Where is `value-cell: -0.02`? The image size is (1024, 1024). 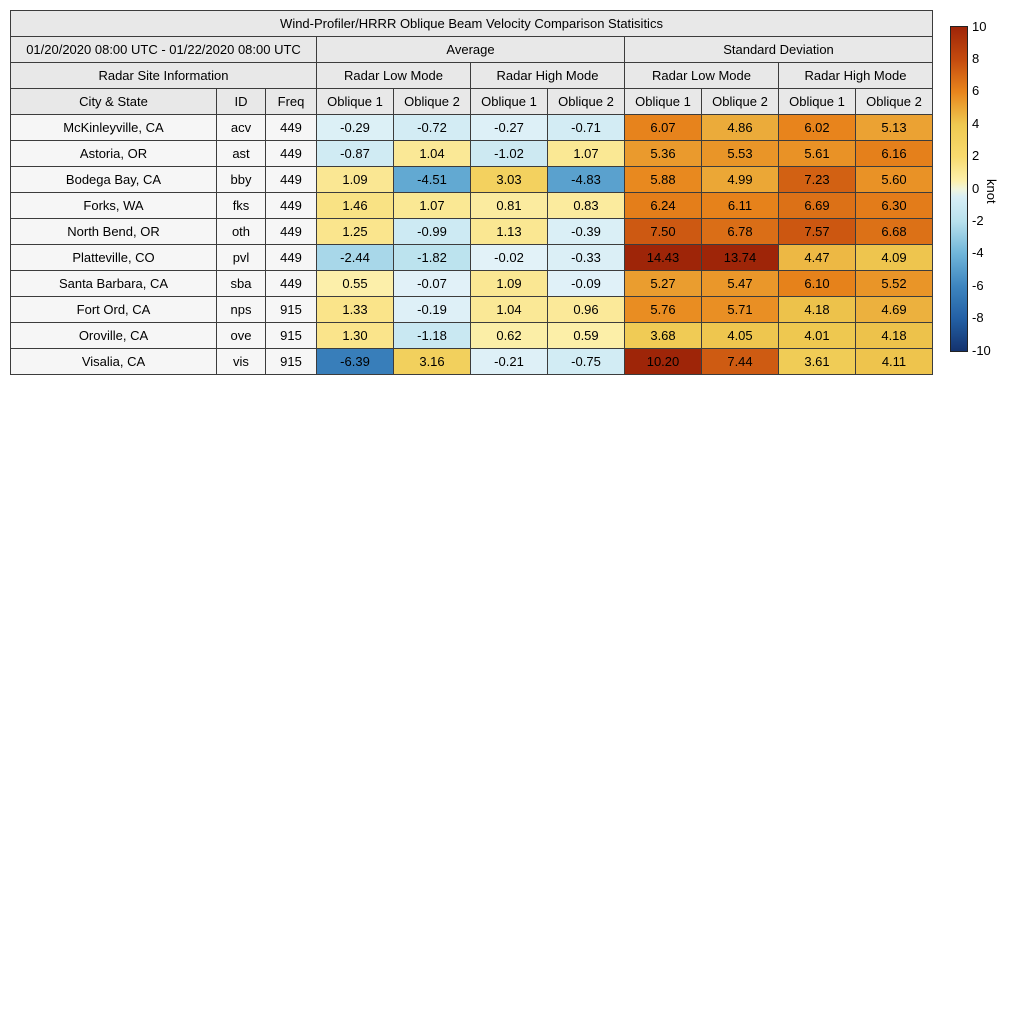 value-cell: -0.02 is located at coordinates (509, 257).